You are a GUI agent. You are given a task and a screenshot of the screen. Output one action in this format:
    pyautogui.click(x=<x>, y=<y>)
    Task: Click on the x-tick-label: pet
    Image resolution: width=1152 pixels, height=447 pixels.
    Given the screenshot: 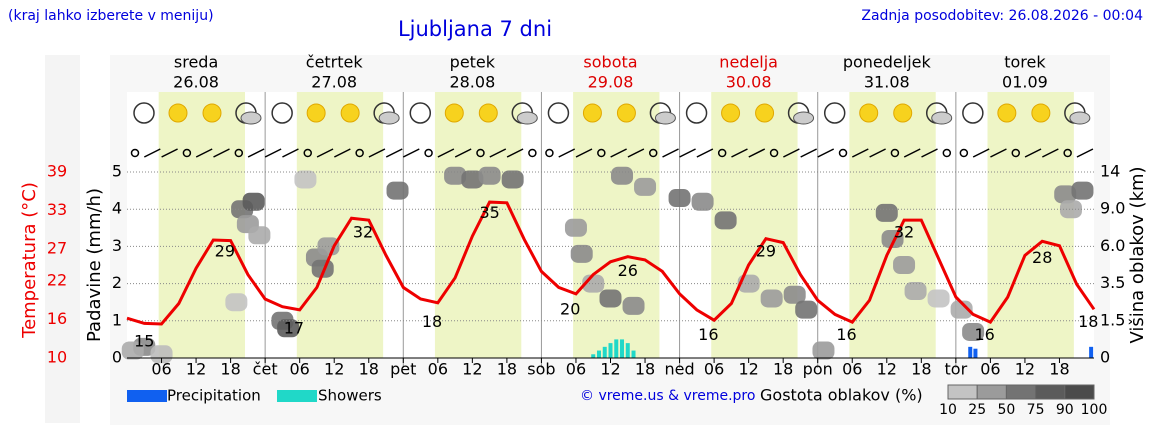 What is the action you would take?
    pyautogui.click(x=403, y=369)
    